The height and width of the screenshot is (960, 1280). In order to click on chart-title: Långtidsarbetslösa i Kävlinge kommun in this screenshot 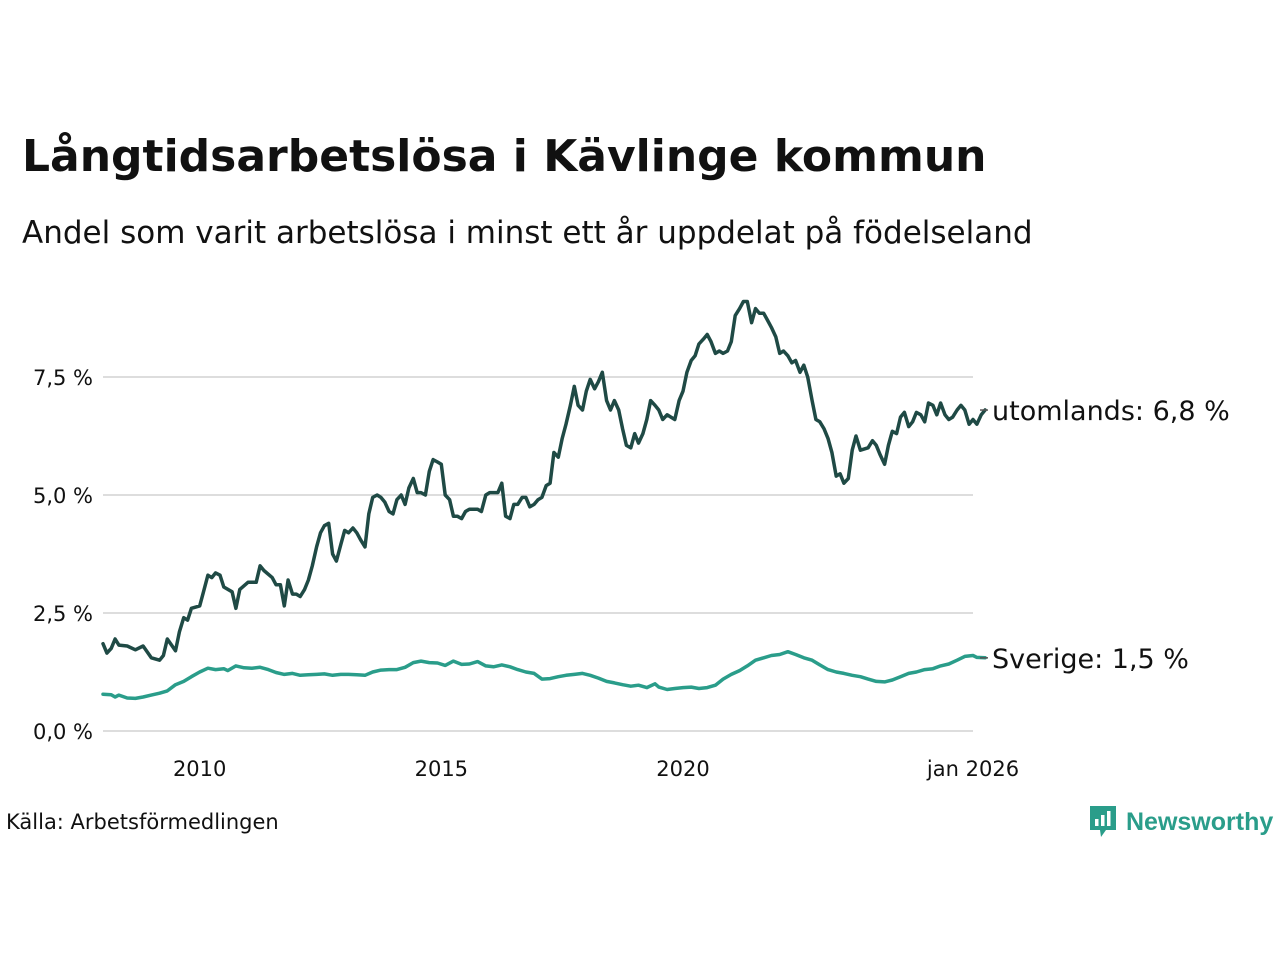, I will do `click(504, 156)`.